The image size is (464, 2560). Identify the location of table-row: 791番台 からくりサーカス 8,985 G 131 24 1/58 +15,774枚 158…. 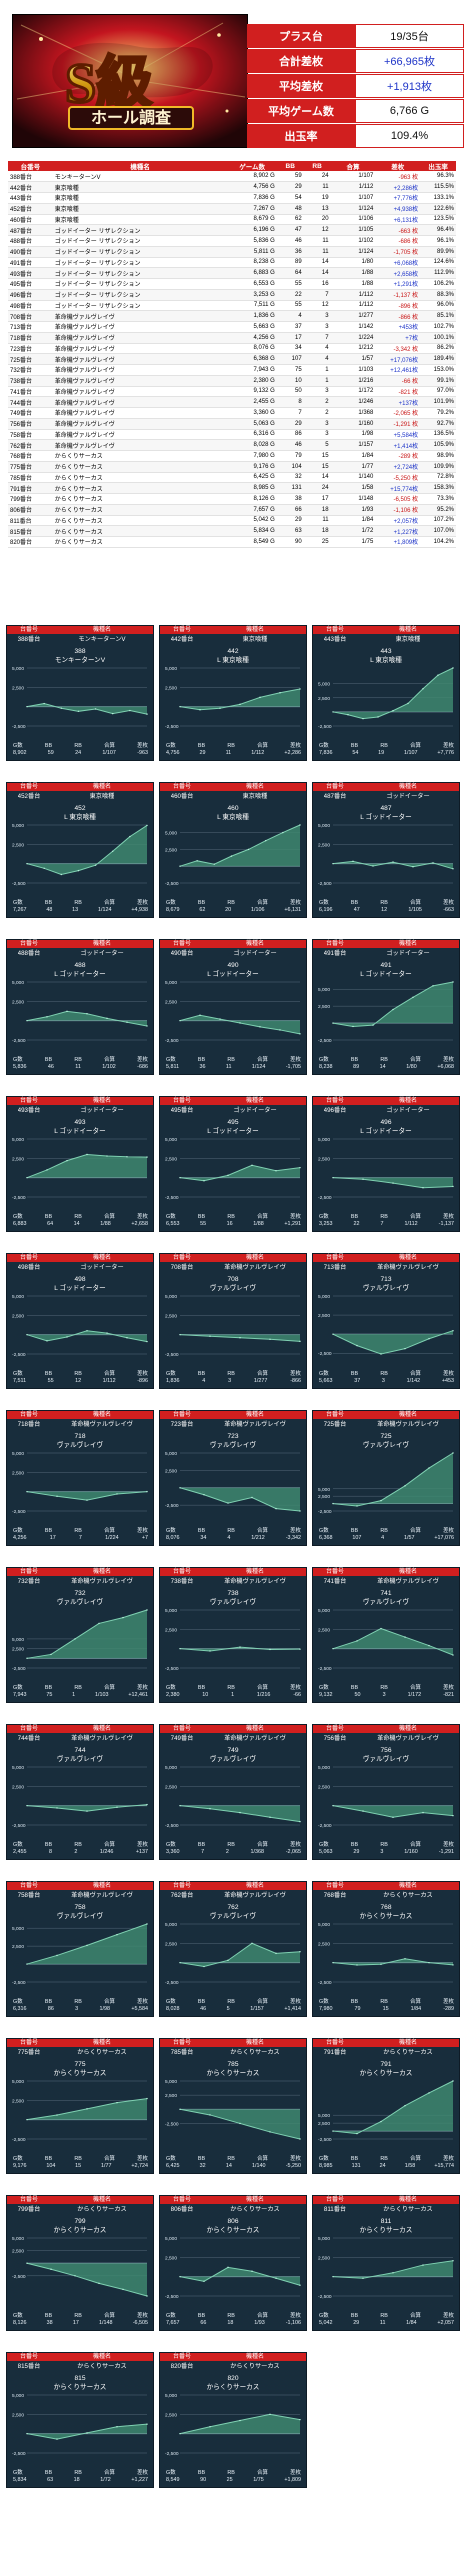
(232, 488).